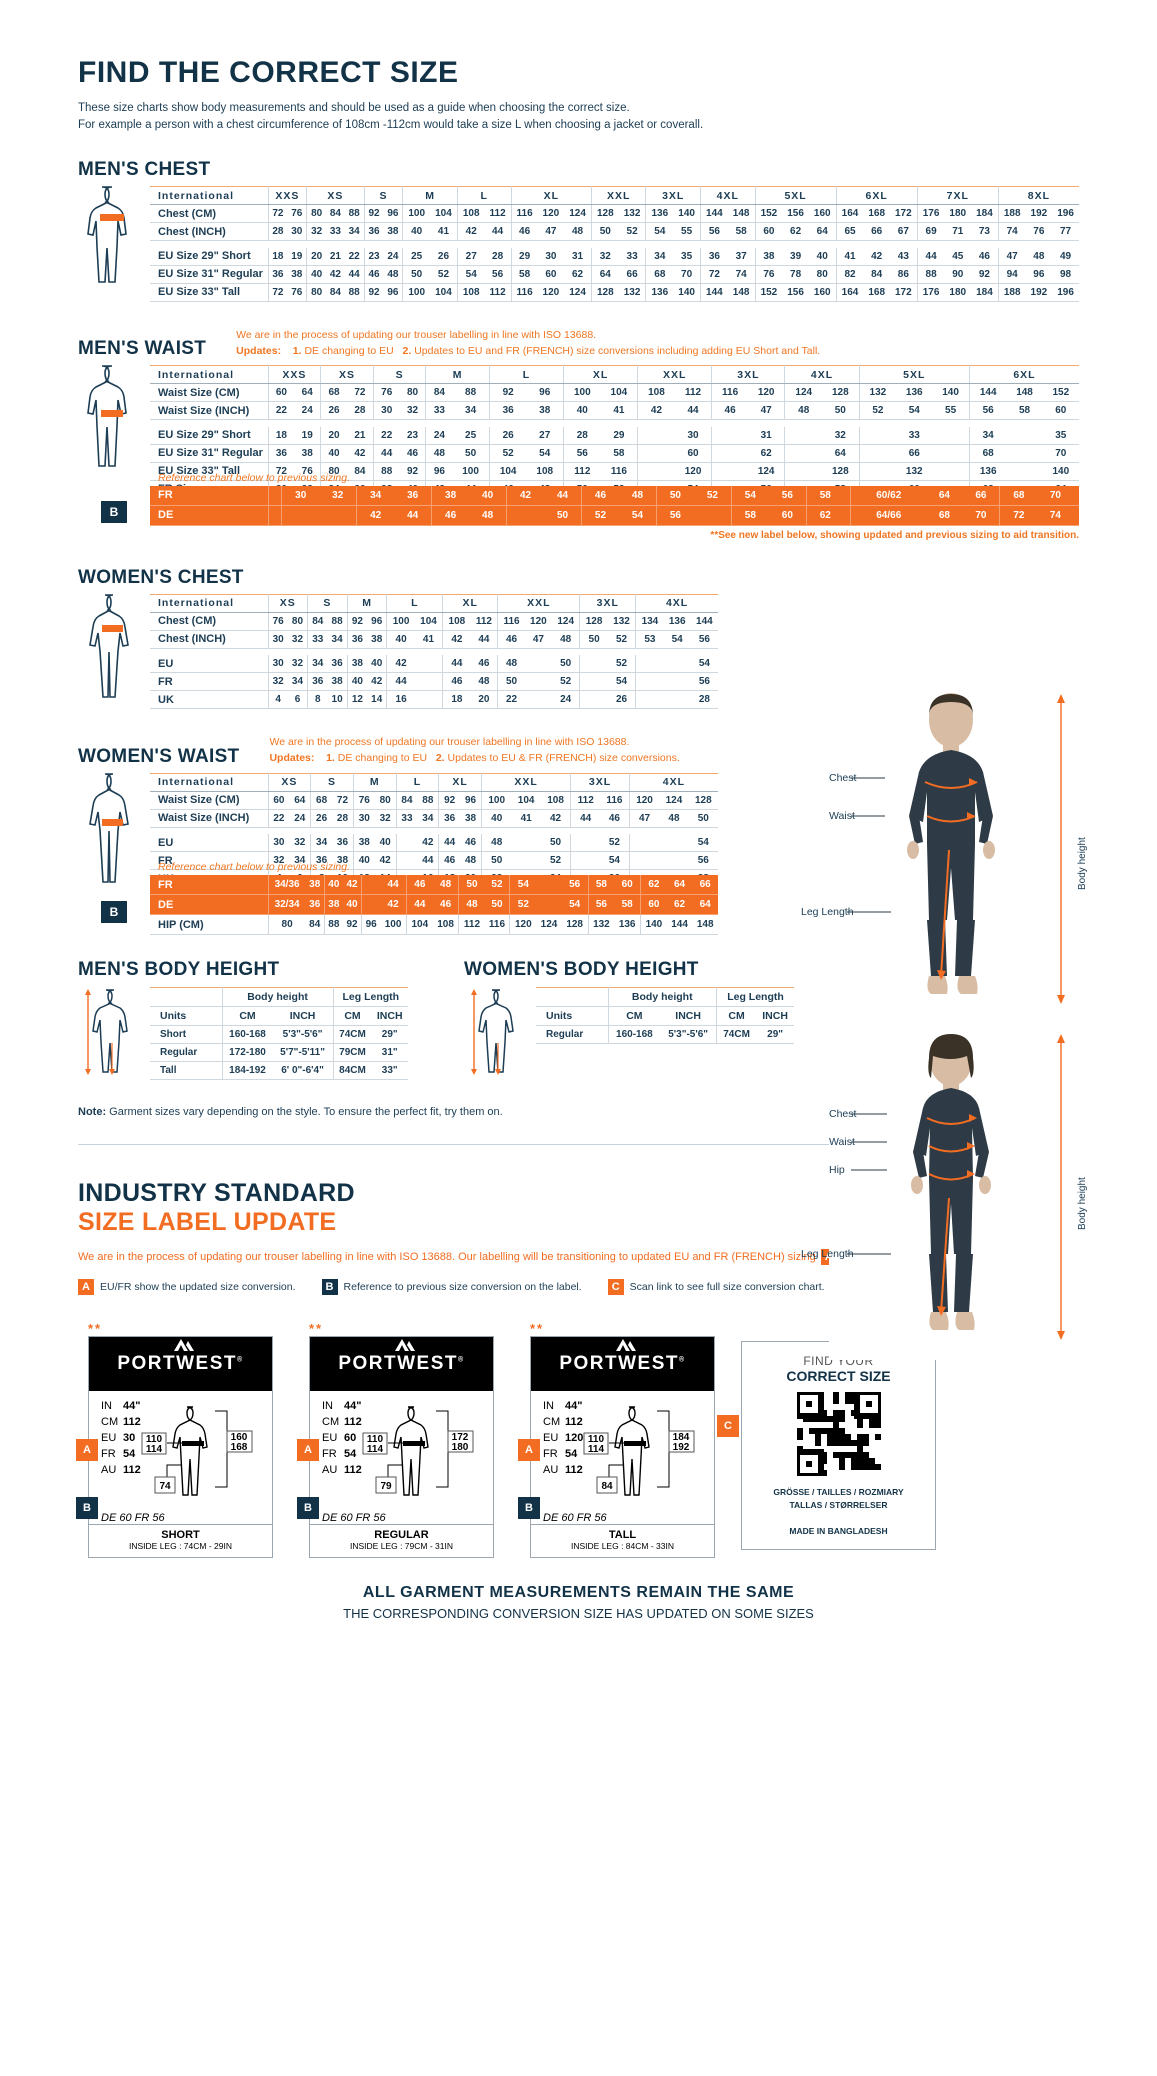 The image size is (1157, 2076). Describe the element at coordinates (849, 214) in the screenshot. I see `table-cell: 164` at that location.